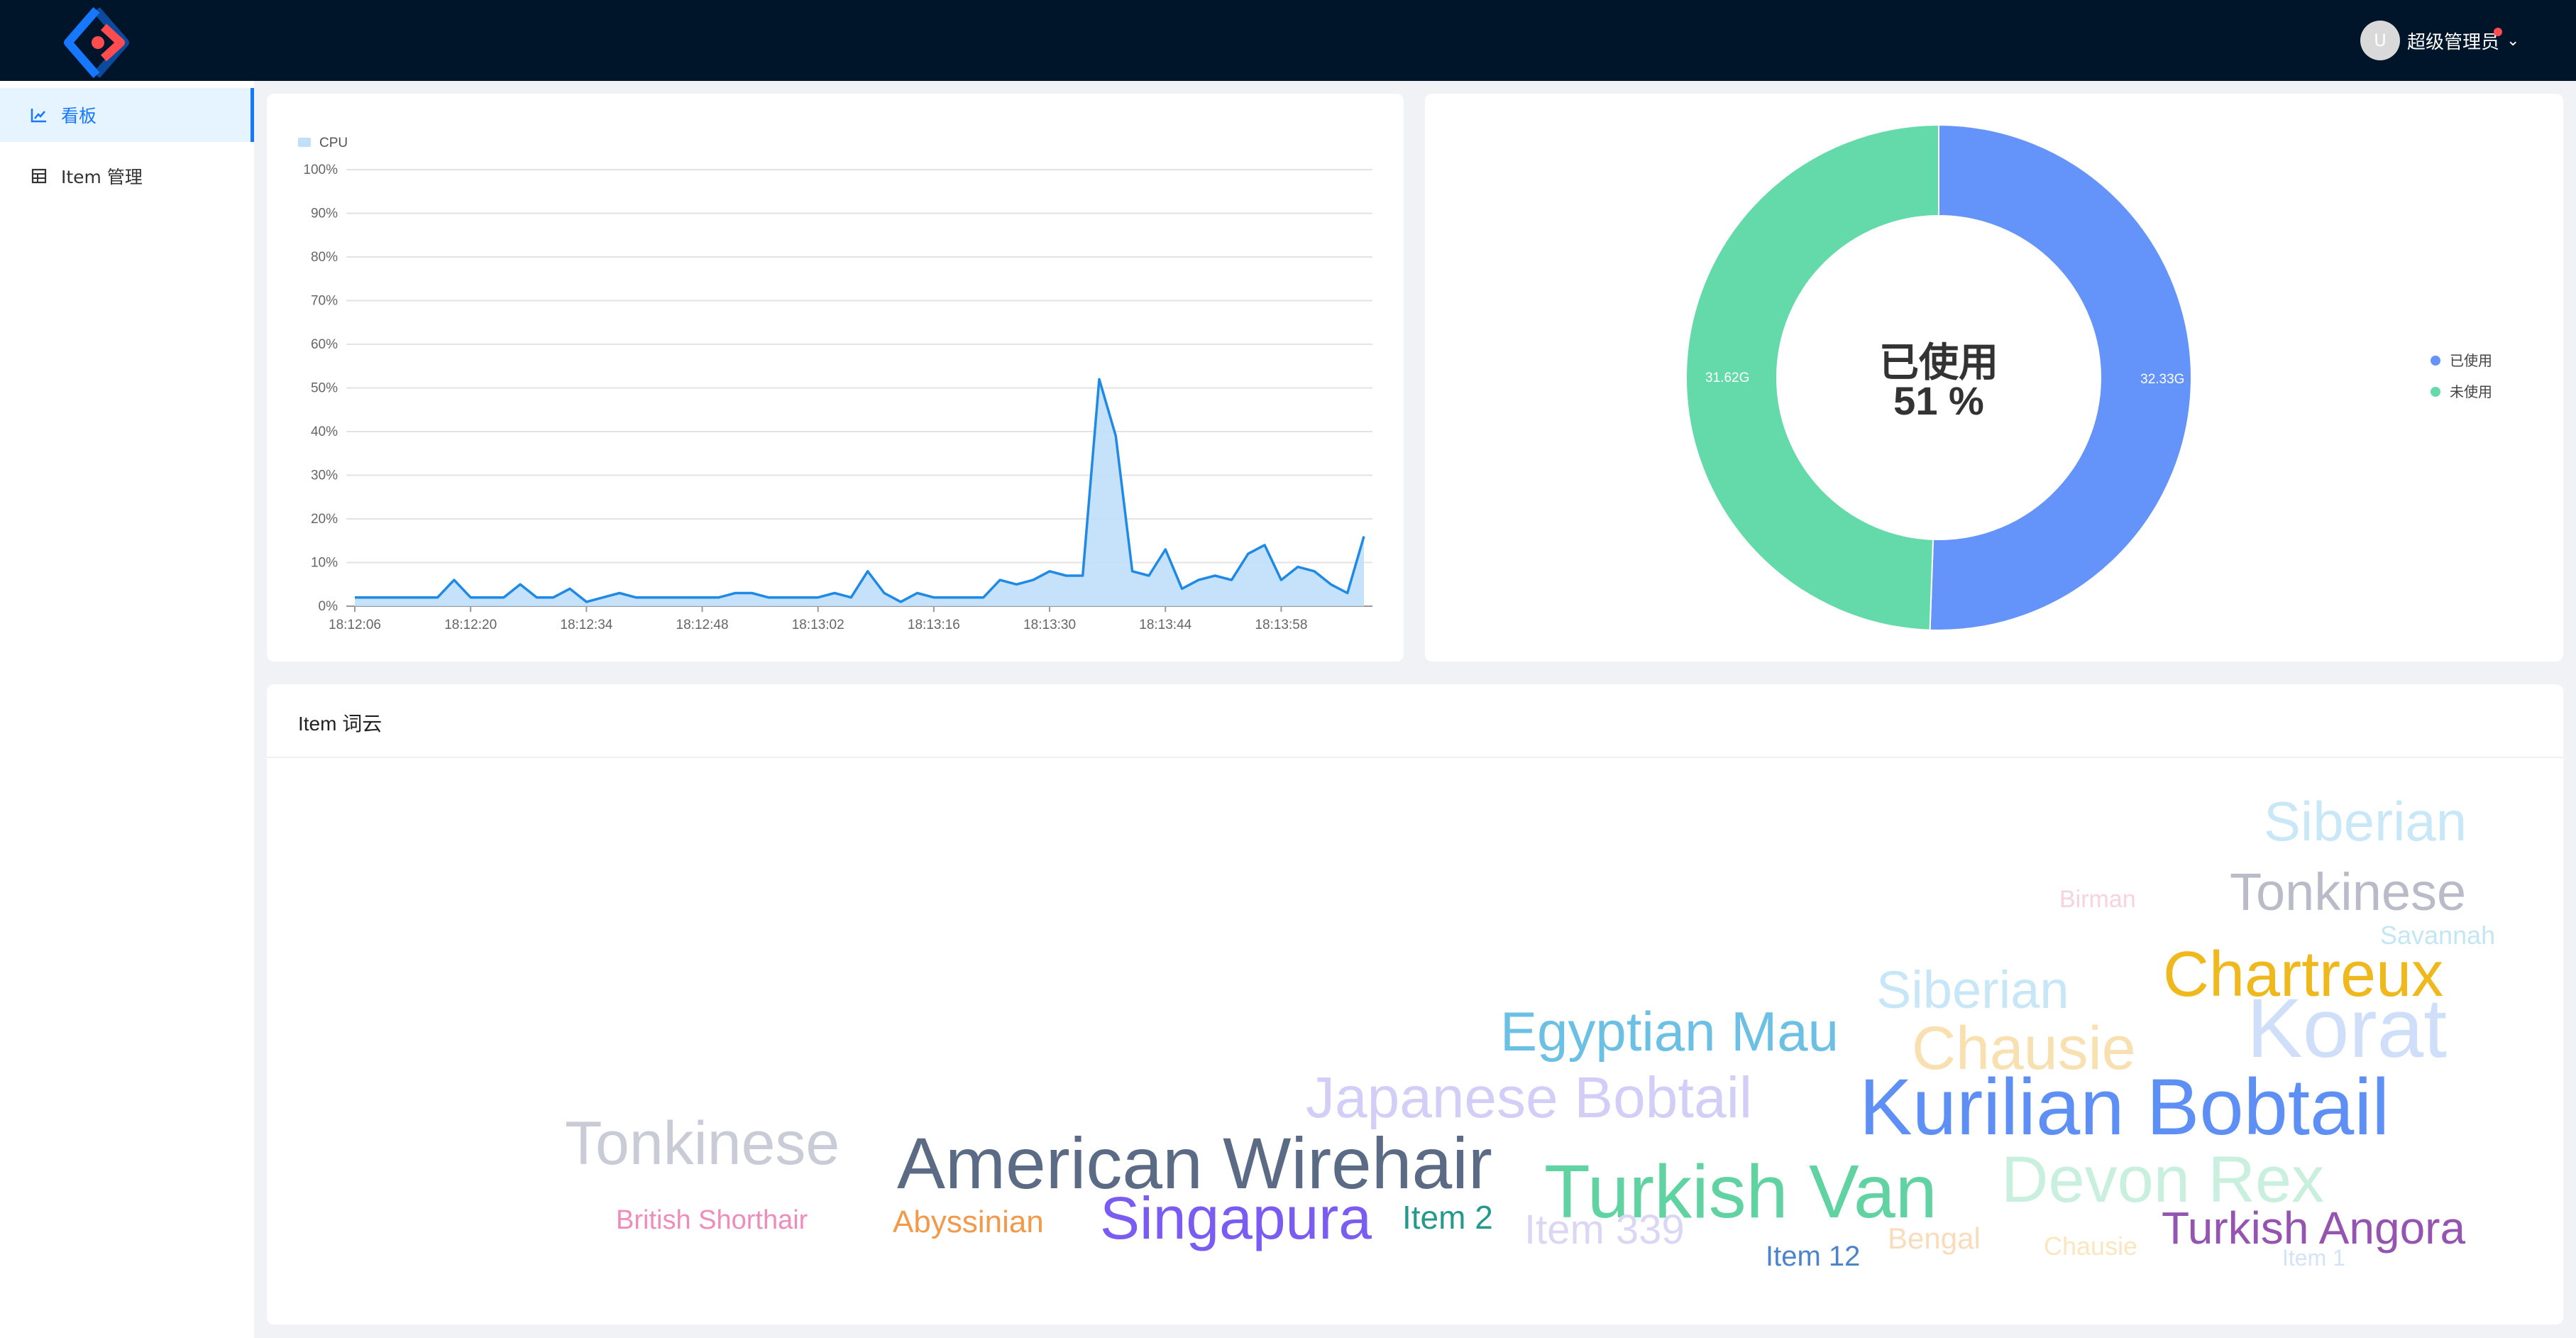 Image resolution: width=2576 pixels, height=1338 pixels. I want to click on wordcloud-word: Devon Rex, so click(2163, 1180).